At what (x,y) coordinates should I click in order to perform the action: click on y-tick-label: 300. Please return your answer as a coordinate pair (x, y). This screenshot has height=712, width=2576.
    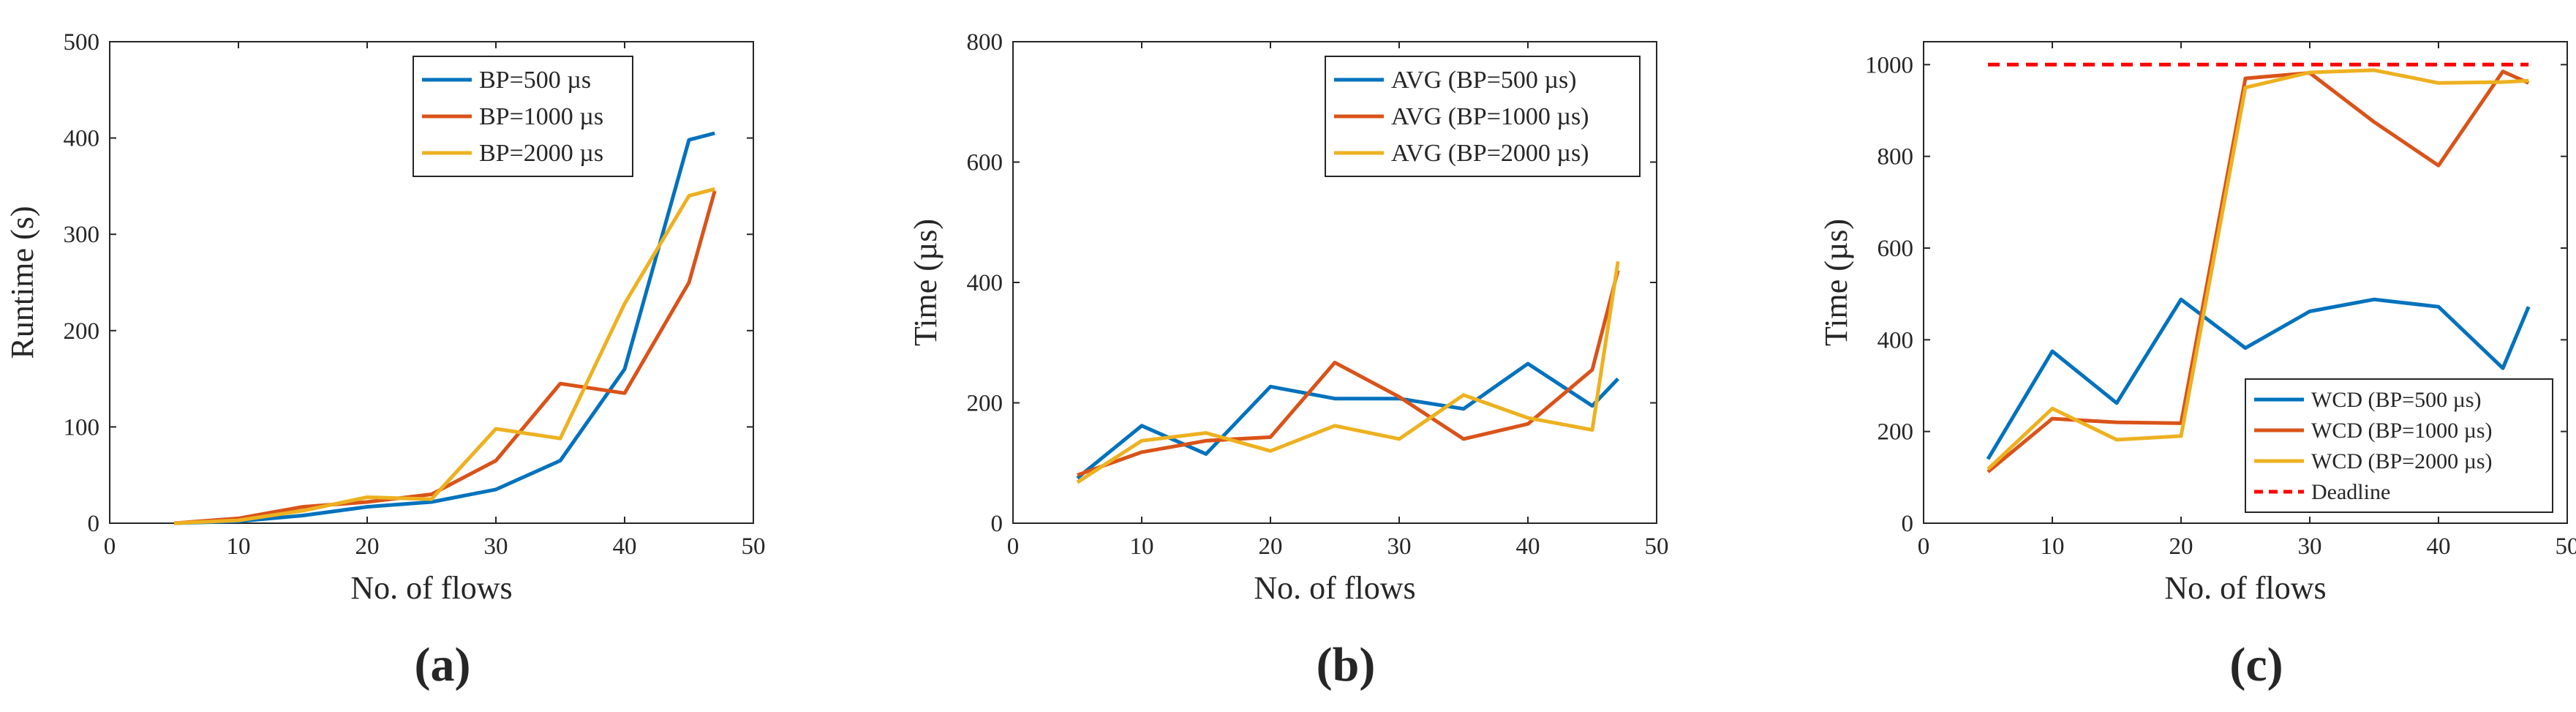
    Looking at the image, I should click on (82, 235).